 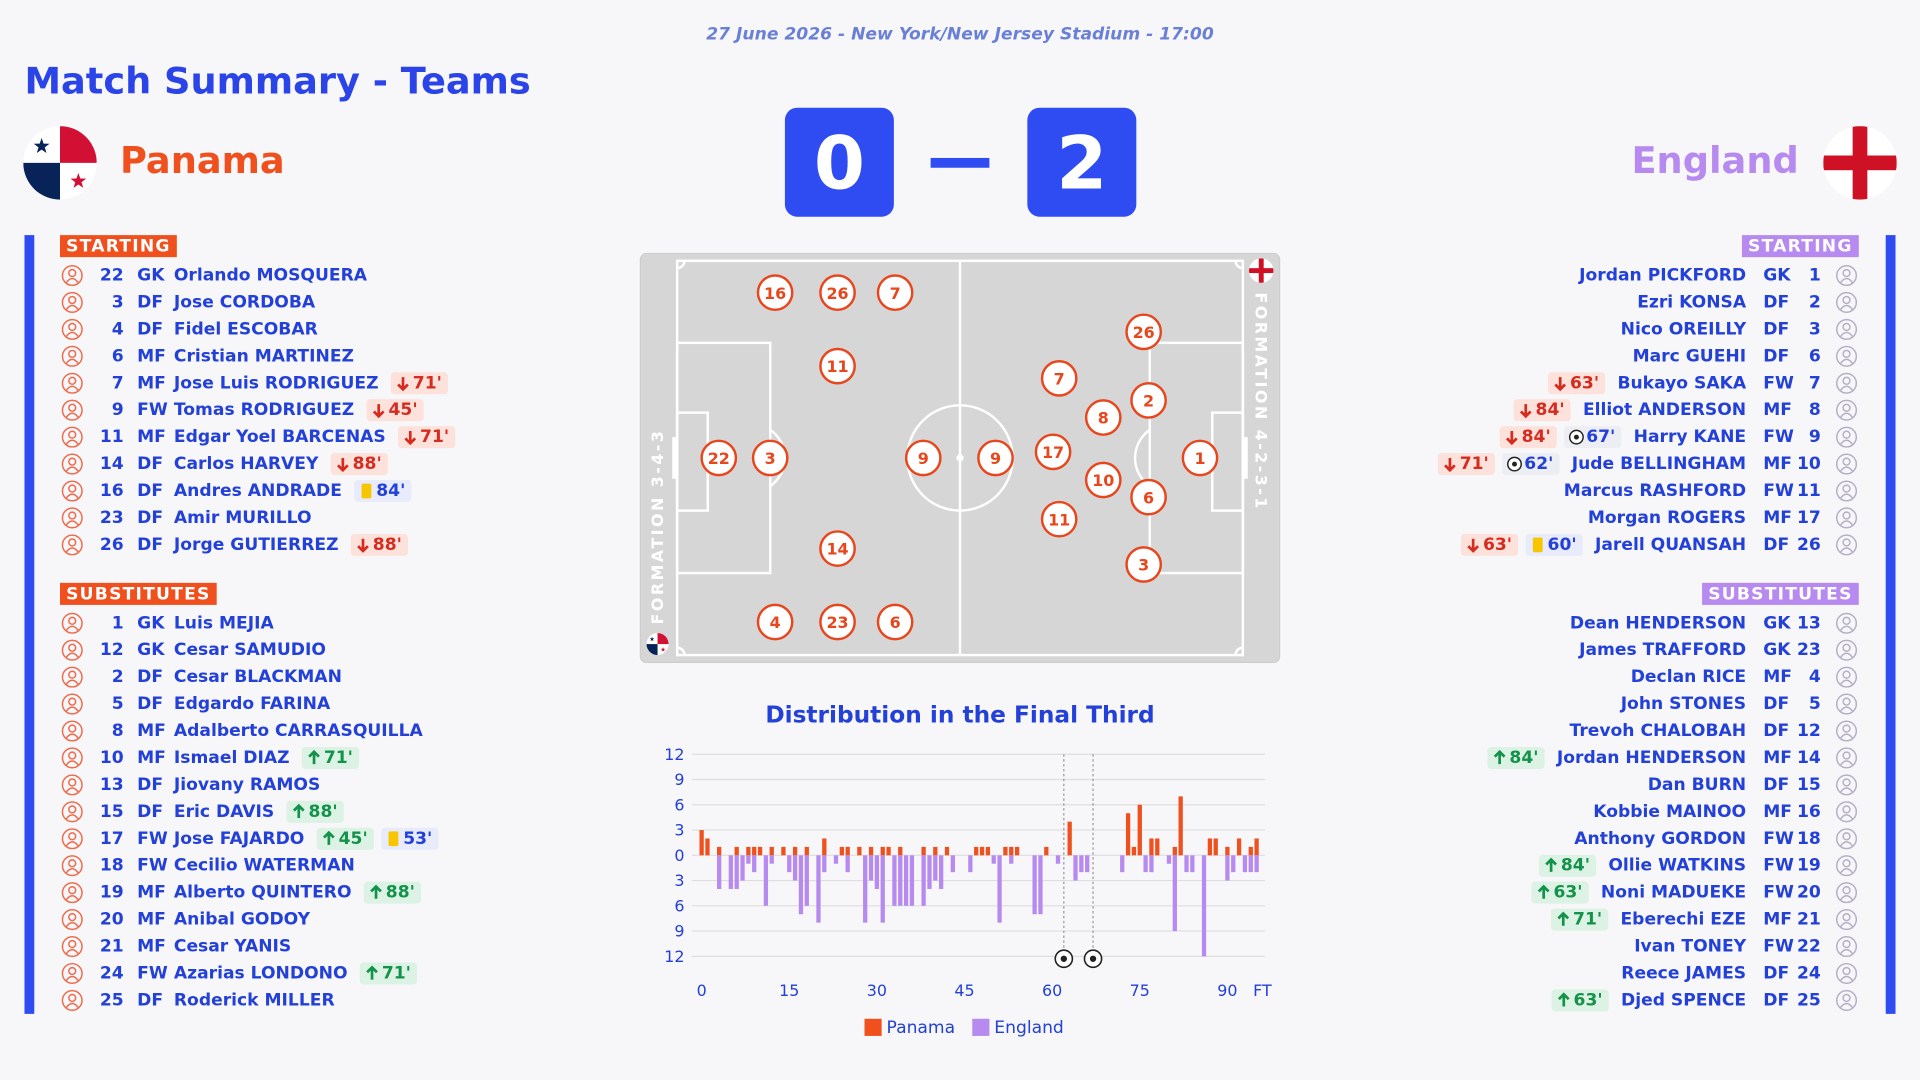 I want to click on shirt-number: 14, so click(x=1809, y=758).